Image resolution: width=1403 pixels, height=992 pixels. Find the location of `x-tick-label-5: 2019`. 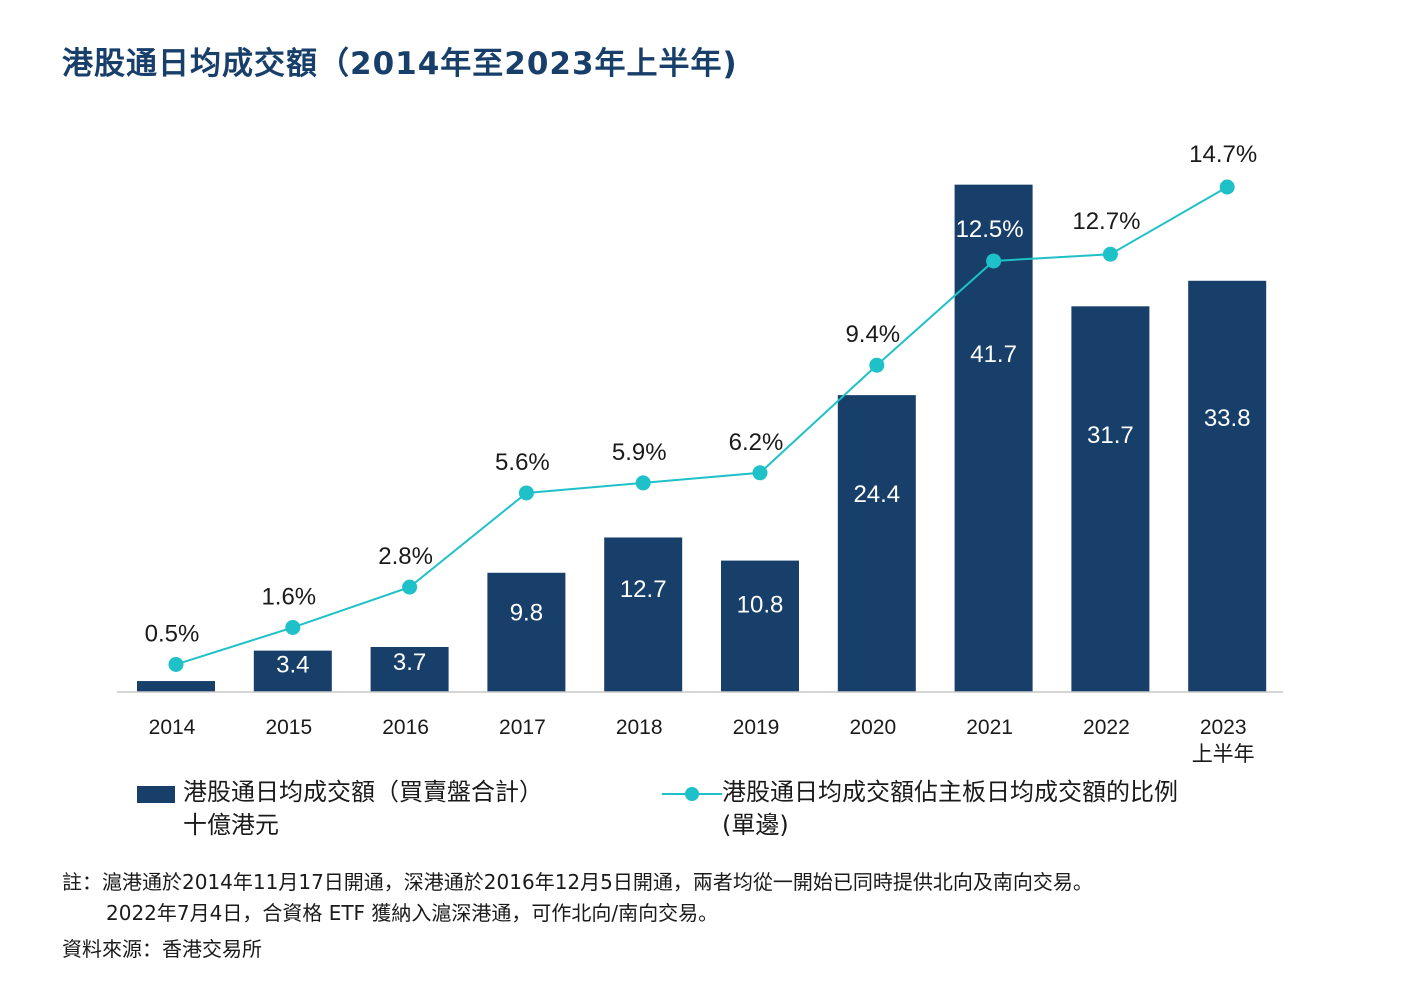

x-tick-label-5: 2019 is located at coordinates (756, 727).